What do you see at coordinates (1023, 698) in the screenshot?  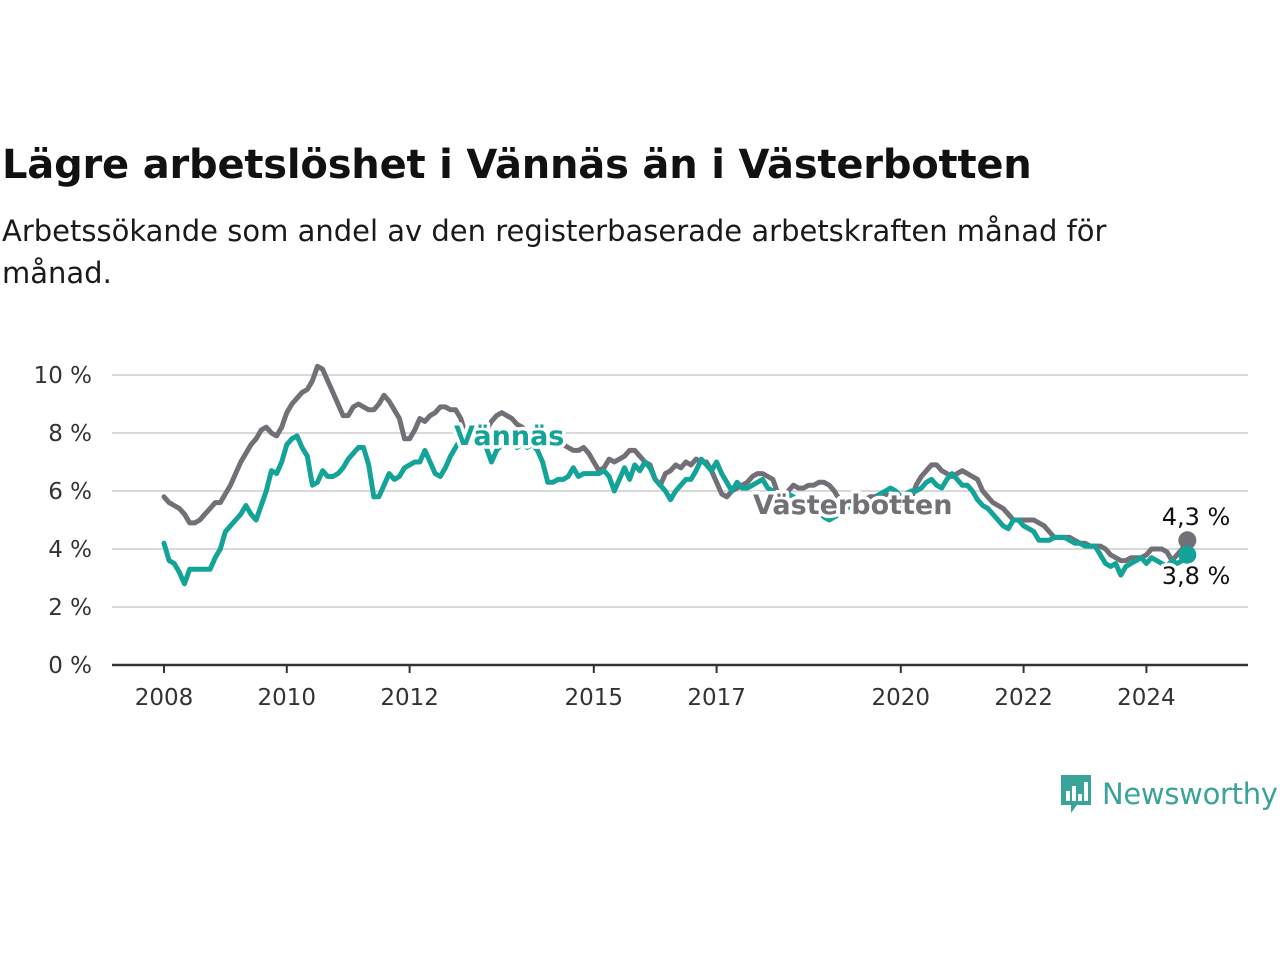 I see `x-tick-label: 2022` at bounding box center [1023, 698].